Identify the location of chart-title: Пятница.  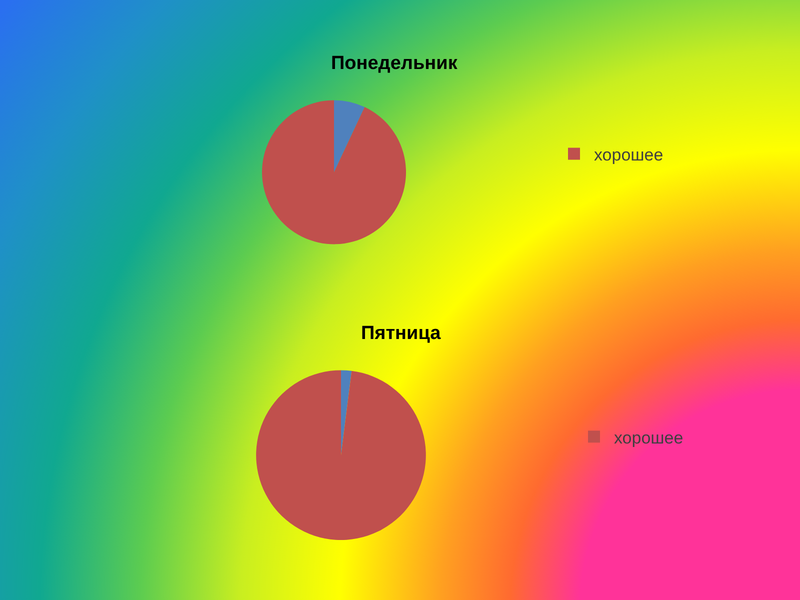
(401, 333).